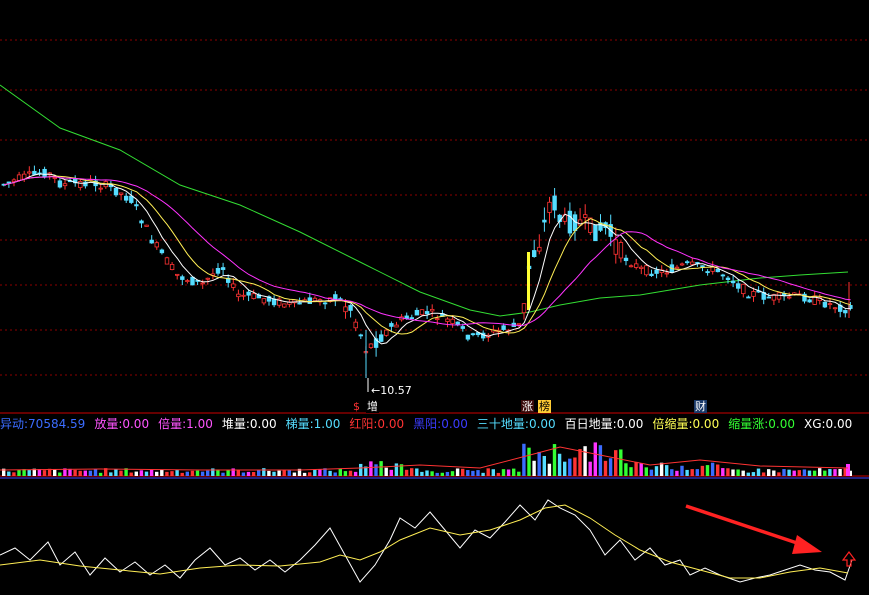 The width and height of the screenshot is (869, 595). Describe the element at coordinates (685, 424) in the screenshot. I see `indicator-item: 倍缩量:0.00` at that location.